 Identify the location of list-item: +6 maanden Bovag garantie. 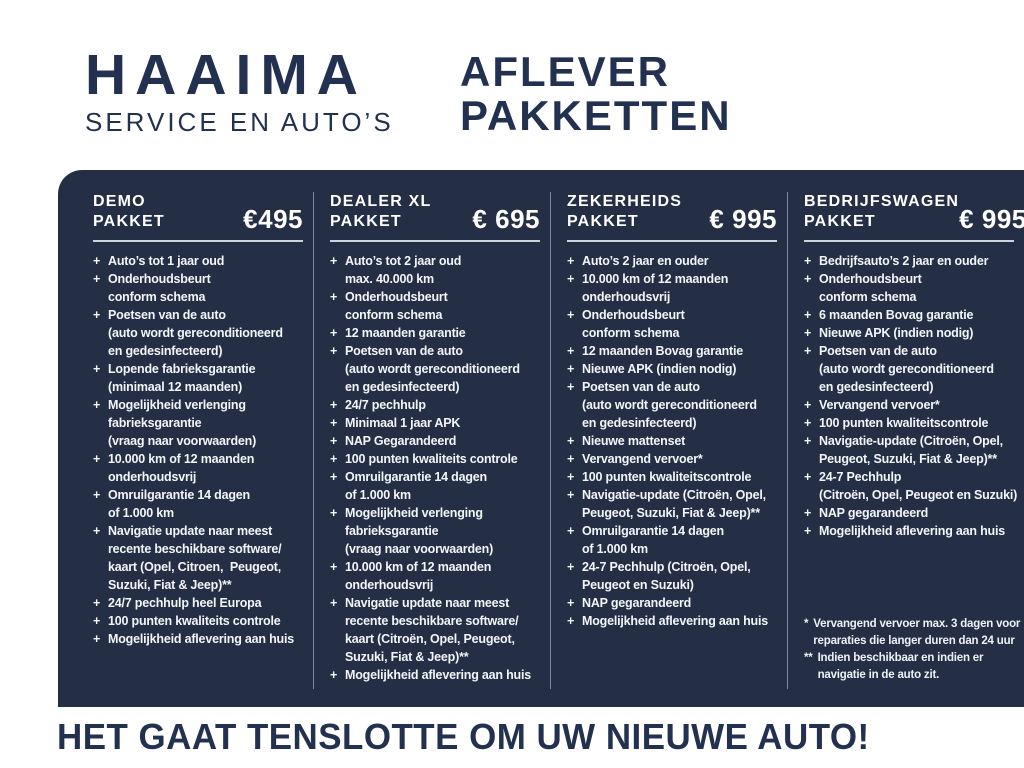
(909, 315).